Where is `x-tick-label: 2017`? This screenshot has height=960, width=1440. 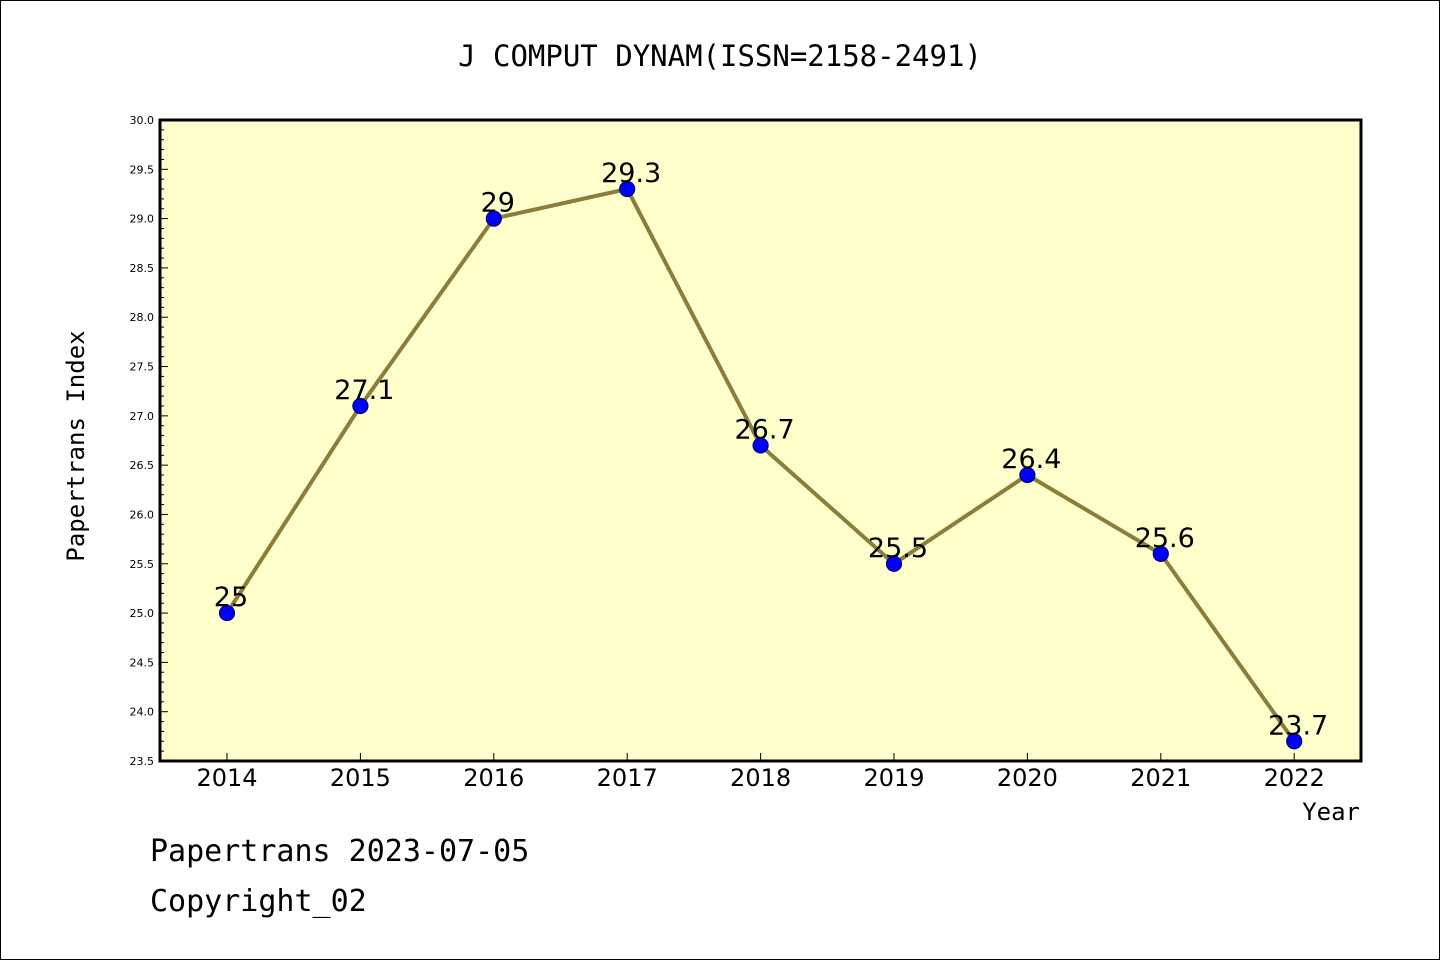
x-tick-label: 2017 is located at coordinates (627, 778).